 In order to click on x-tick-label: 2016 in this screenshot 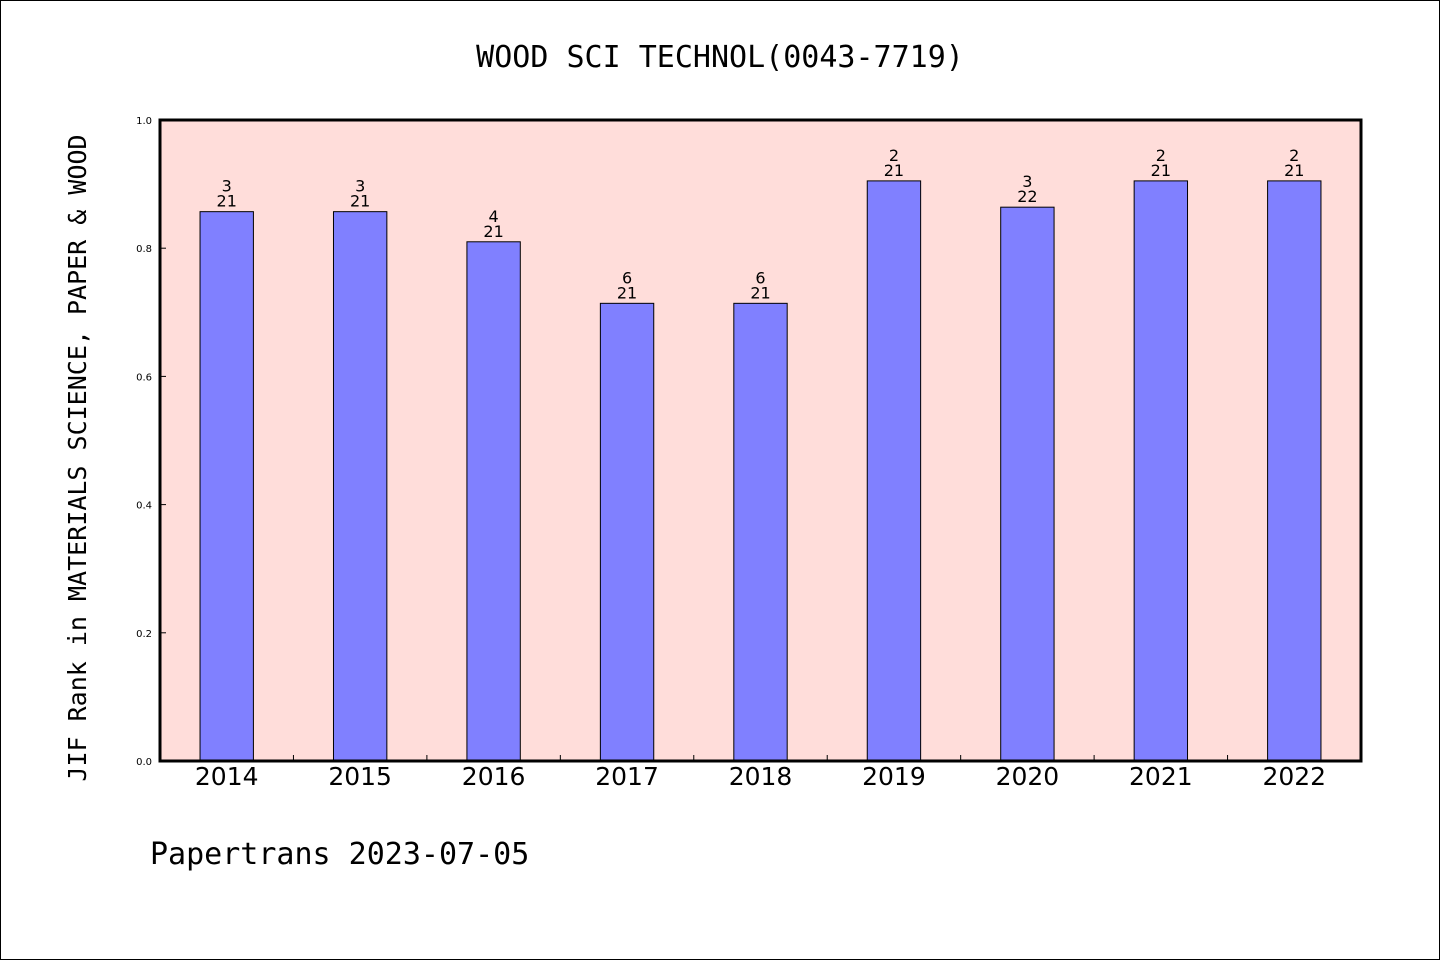, I will do `click(494, 776)`.